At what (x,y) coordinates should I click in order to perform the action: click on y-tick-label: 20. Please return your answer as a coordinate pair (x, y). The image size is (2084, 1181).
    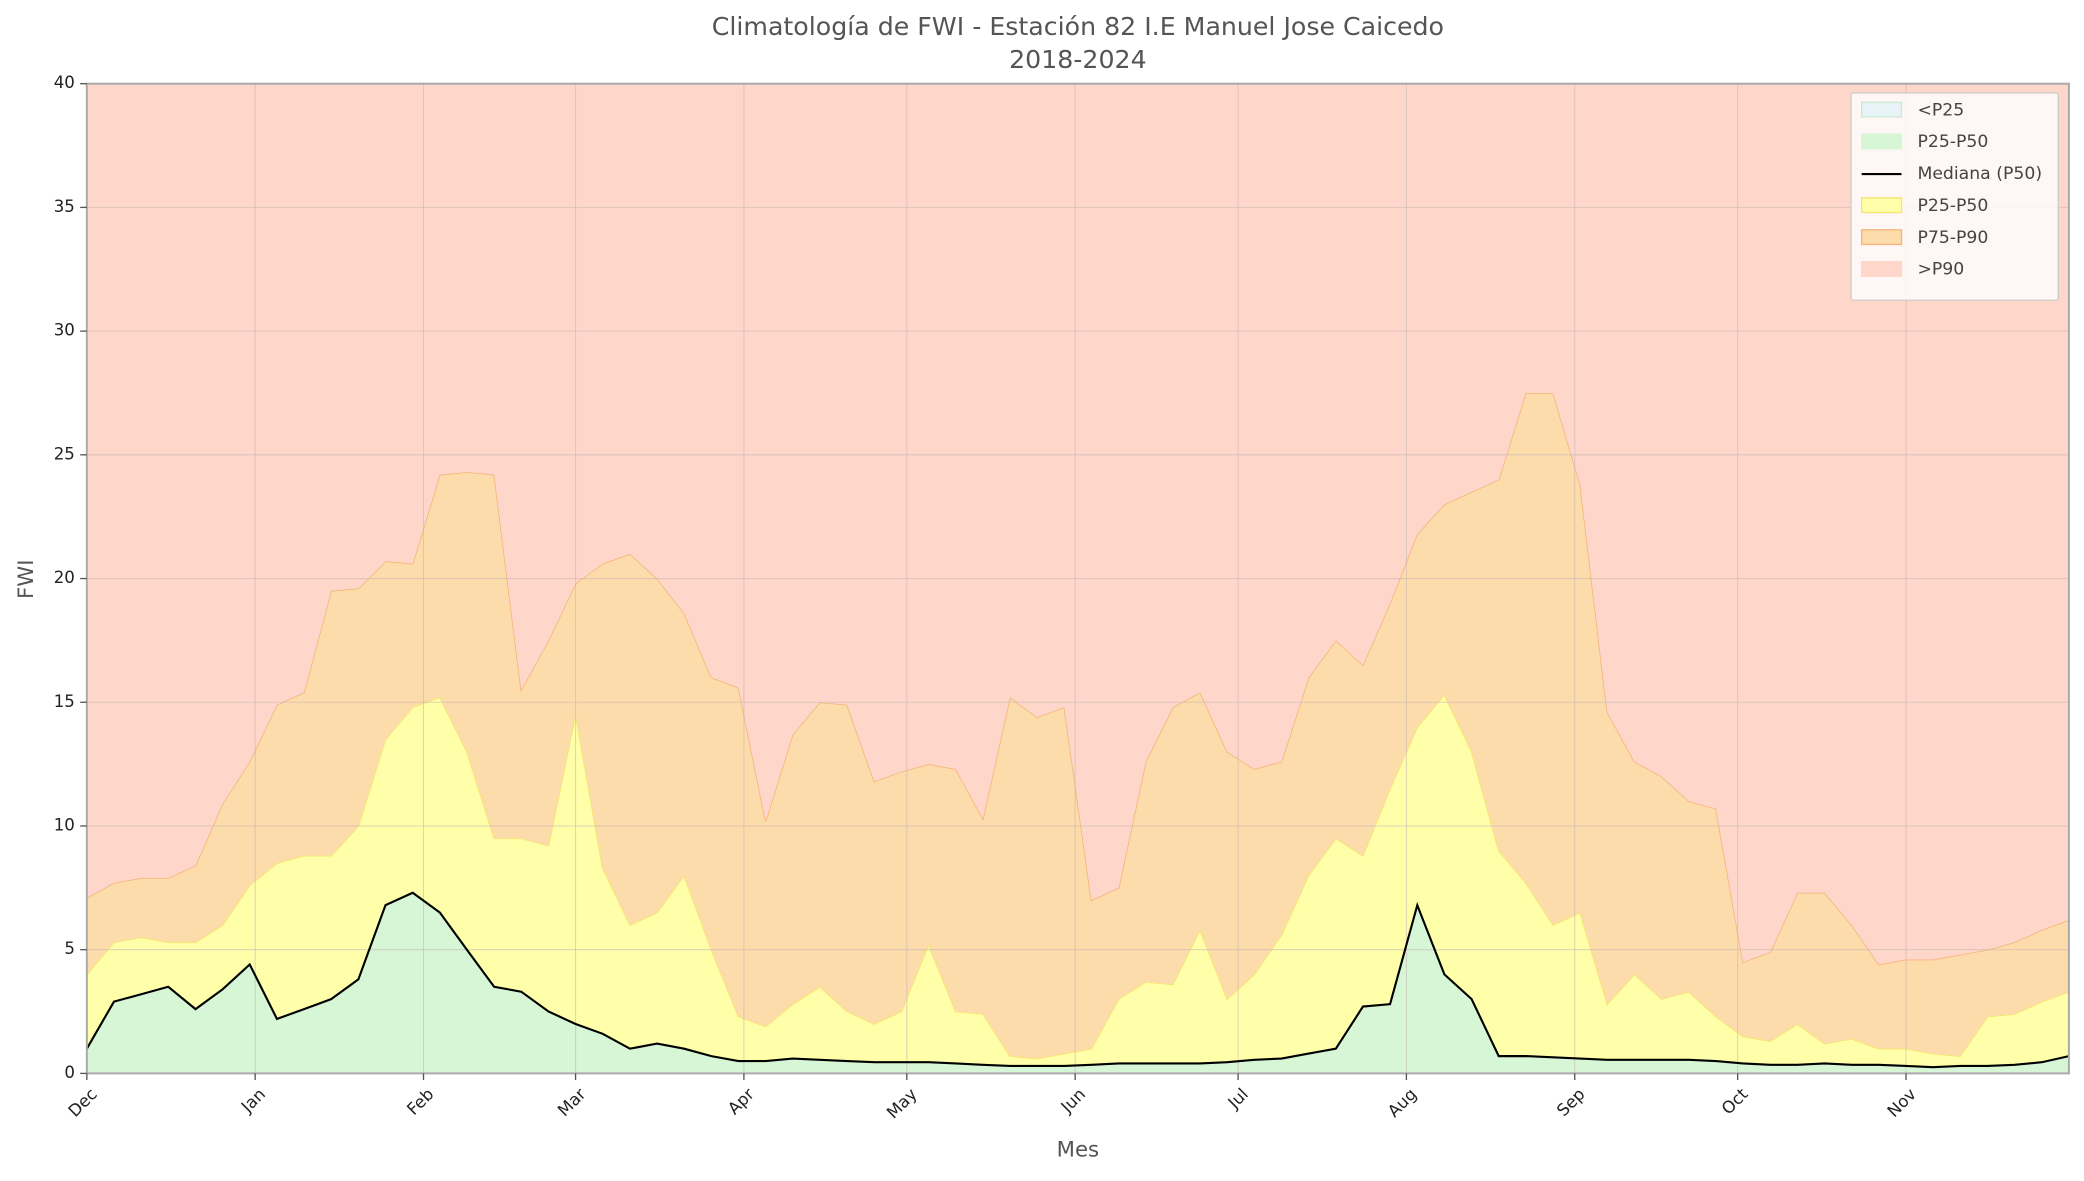
    Looking at the image, I should click on (64, 577).